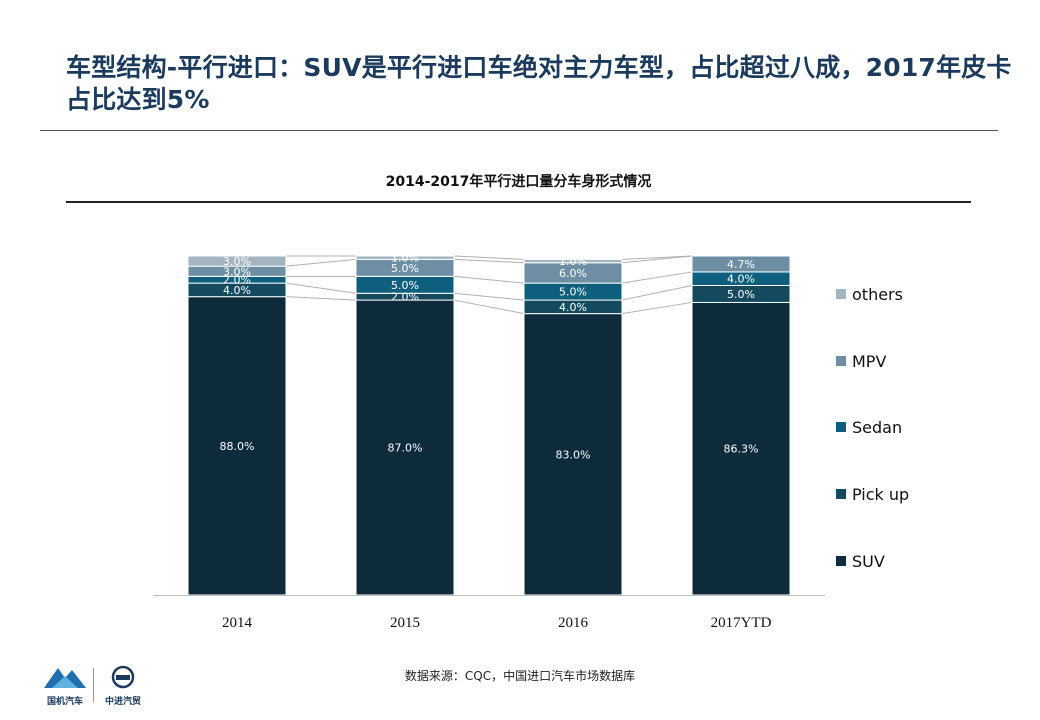 The height and width of the screenshot is (720, 1040). I want to click on bar-others-2016, so click(573, 261).